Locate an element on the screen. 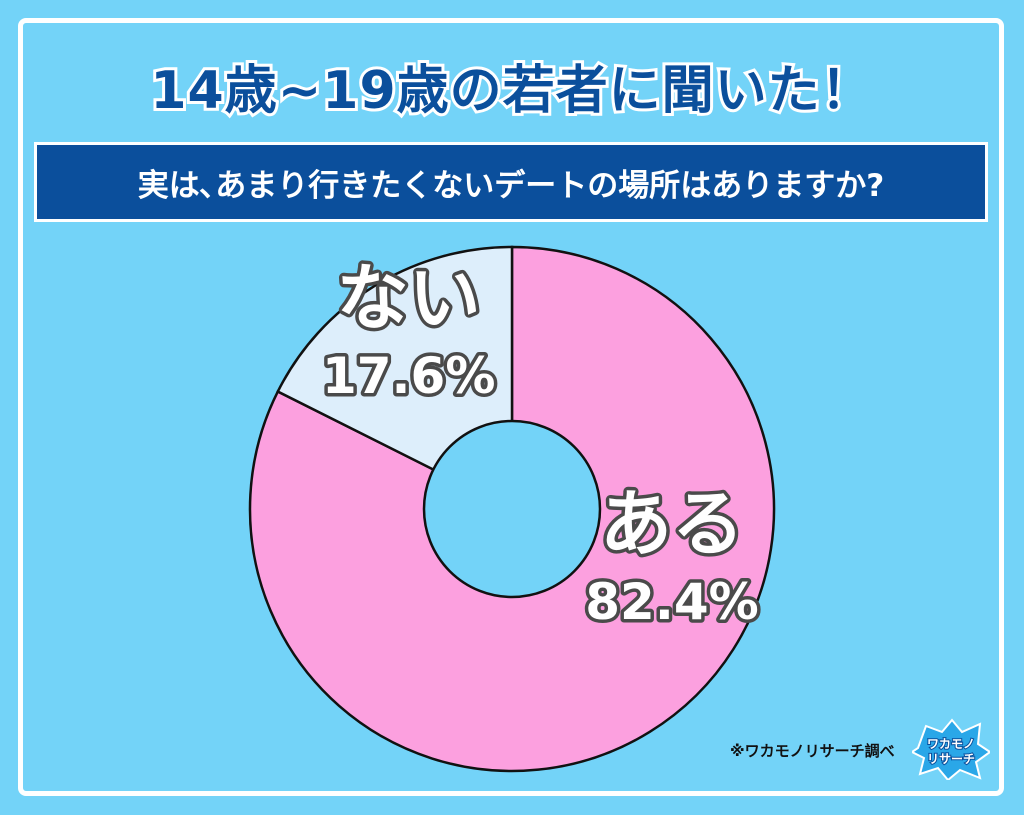 This screenshot has width=1024, height=815. question-banner: 実は､あまり行きたくないデートの場所はありますか? is located at coordinates (511, 182).